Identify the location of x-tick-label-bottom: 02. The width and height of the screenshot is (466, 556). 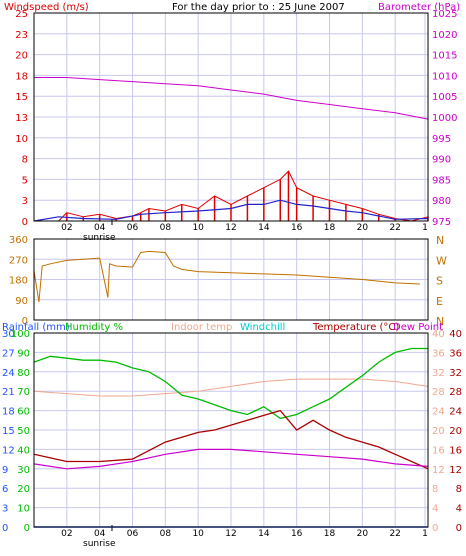
(66, 534).